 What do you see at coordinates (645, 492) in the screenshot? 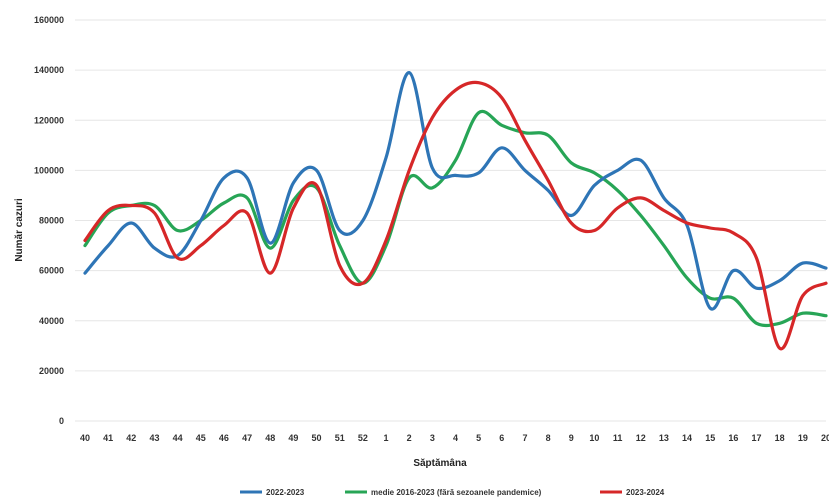
I see `legend-label-3: 2023-2024` at bounding box center [645, 492].